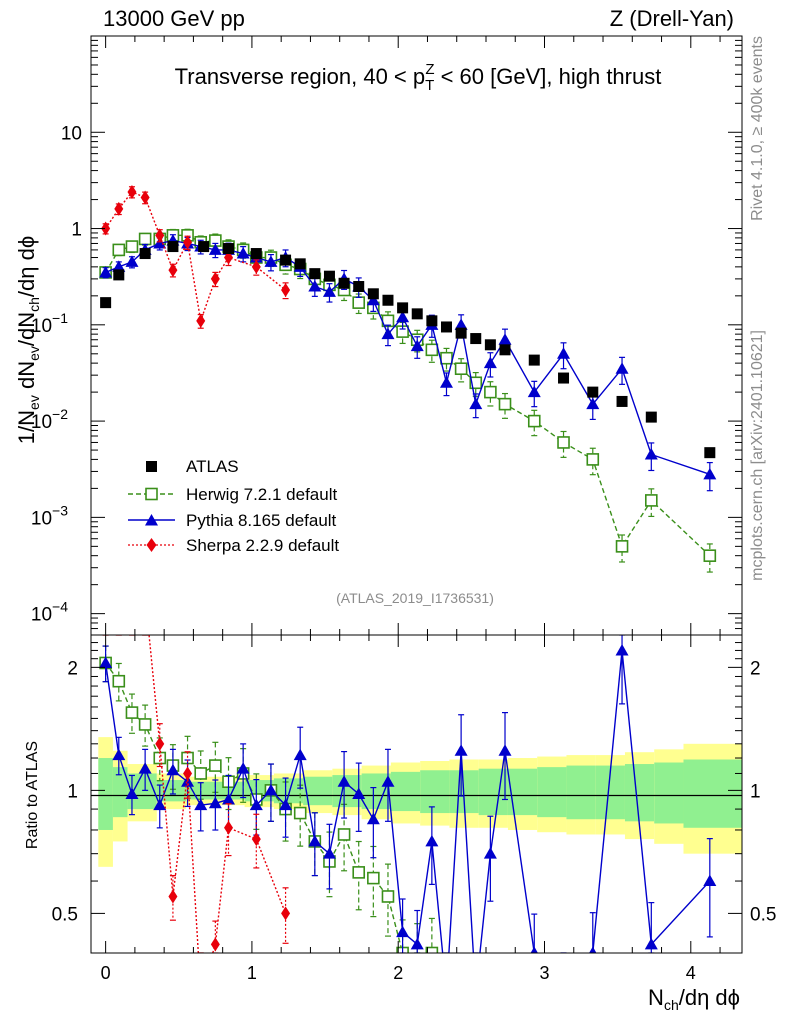  Describe the element at coordinates (76, 230) in the screenshot. I see `y-tick-label: 1` at that location.